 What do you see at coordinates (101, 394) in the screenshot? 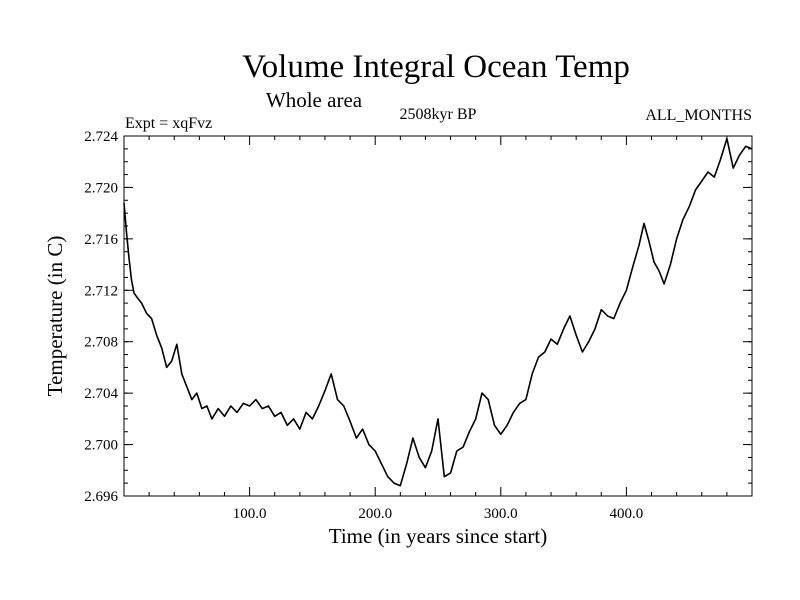
I see `y-tick-label: 2.704` at bounding box center [101, 394].